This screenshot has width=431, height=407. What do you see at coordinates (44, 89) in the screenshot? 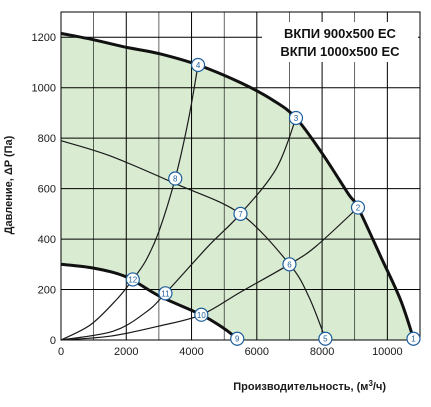
I see `y-tick-label: 1000` at bounding box center [44, 89].